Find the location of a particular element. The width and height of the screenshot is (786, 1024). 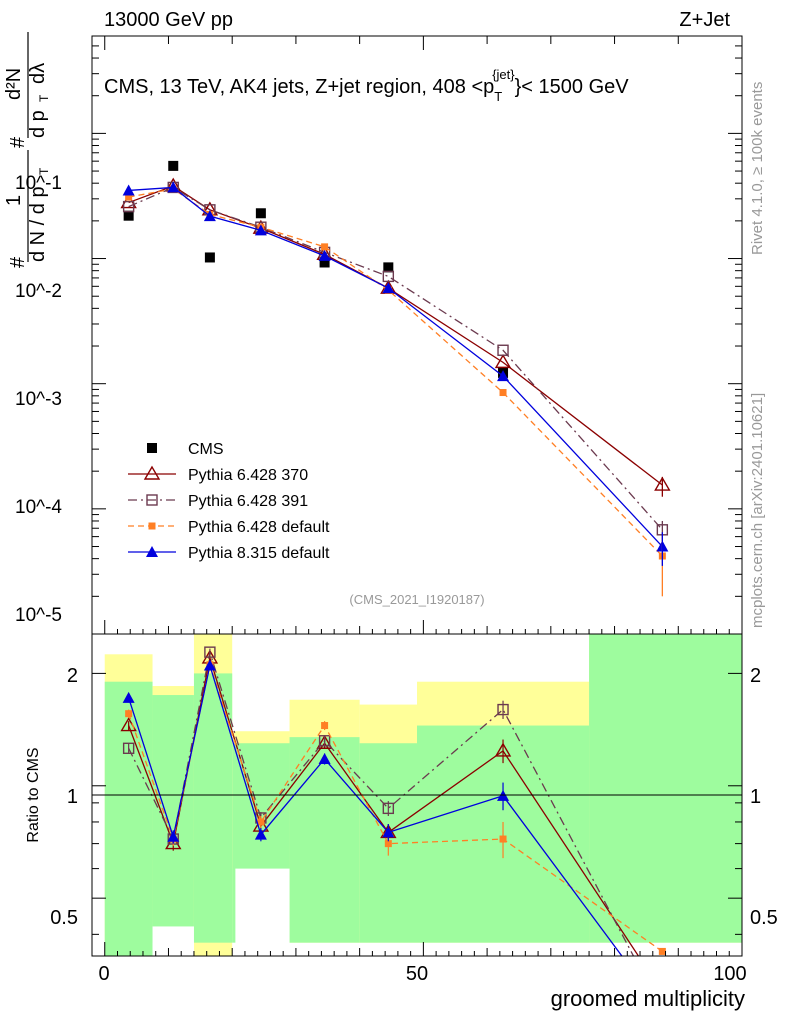

y-label-hash-2: # is located at coordinates (18, 142).